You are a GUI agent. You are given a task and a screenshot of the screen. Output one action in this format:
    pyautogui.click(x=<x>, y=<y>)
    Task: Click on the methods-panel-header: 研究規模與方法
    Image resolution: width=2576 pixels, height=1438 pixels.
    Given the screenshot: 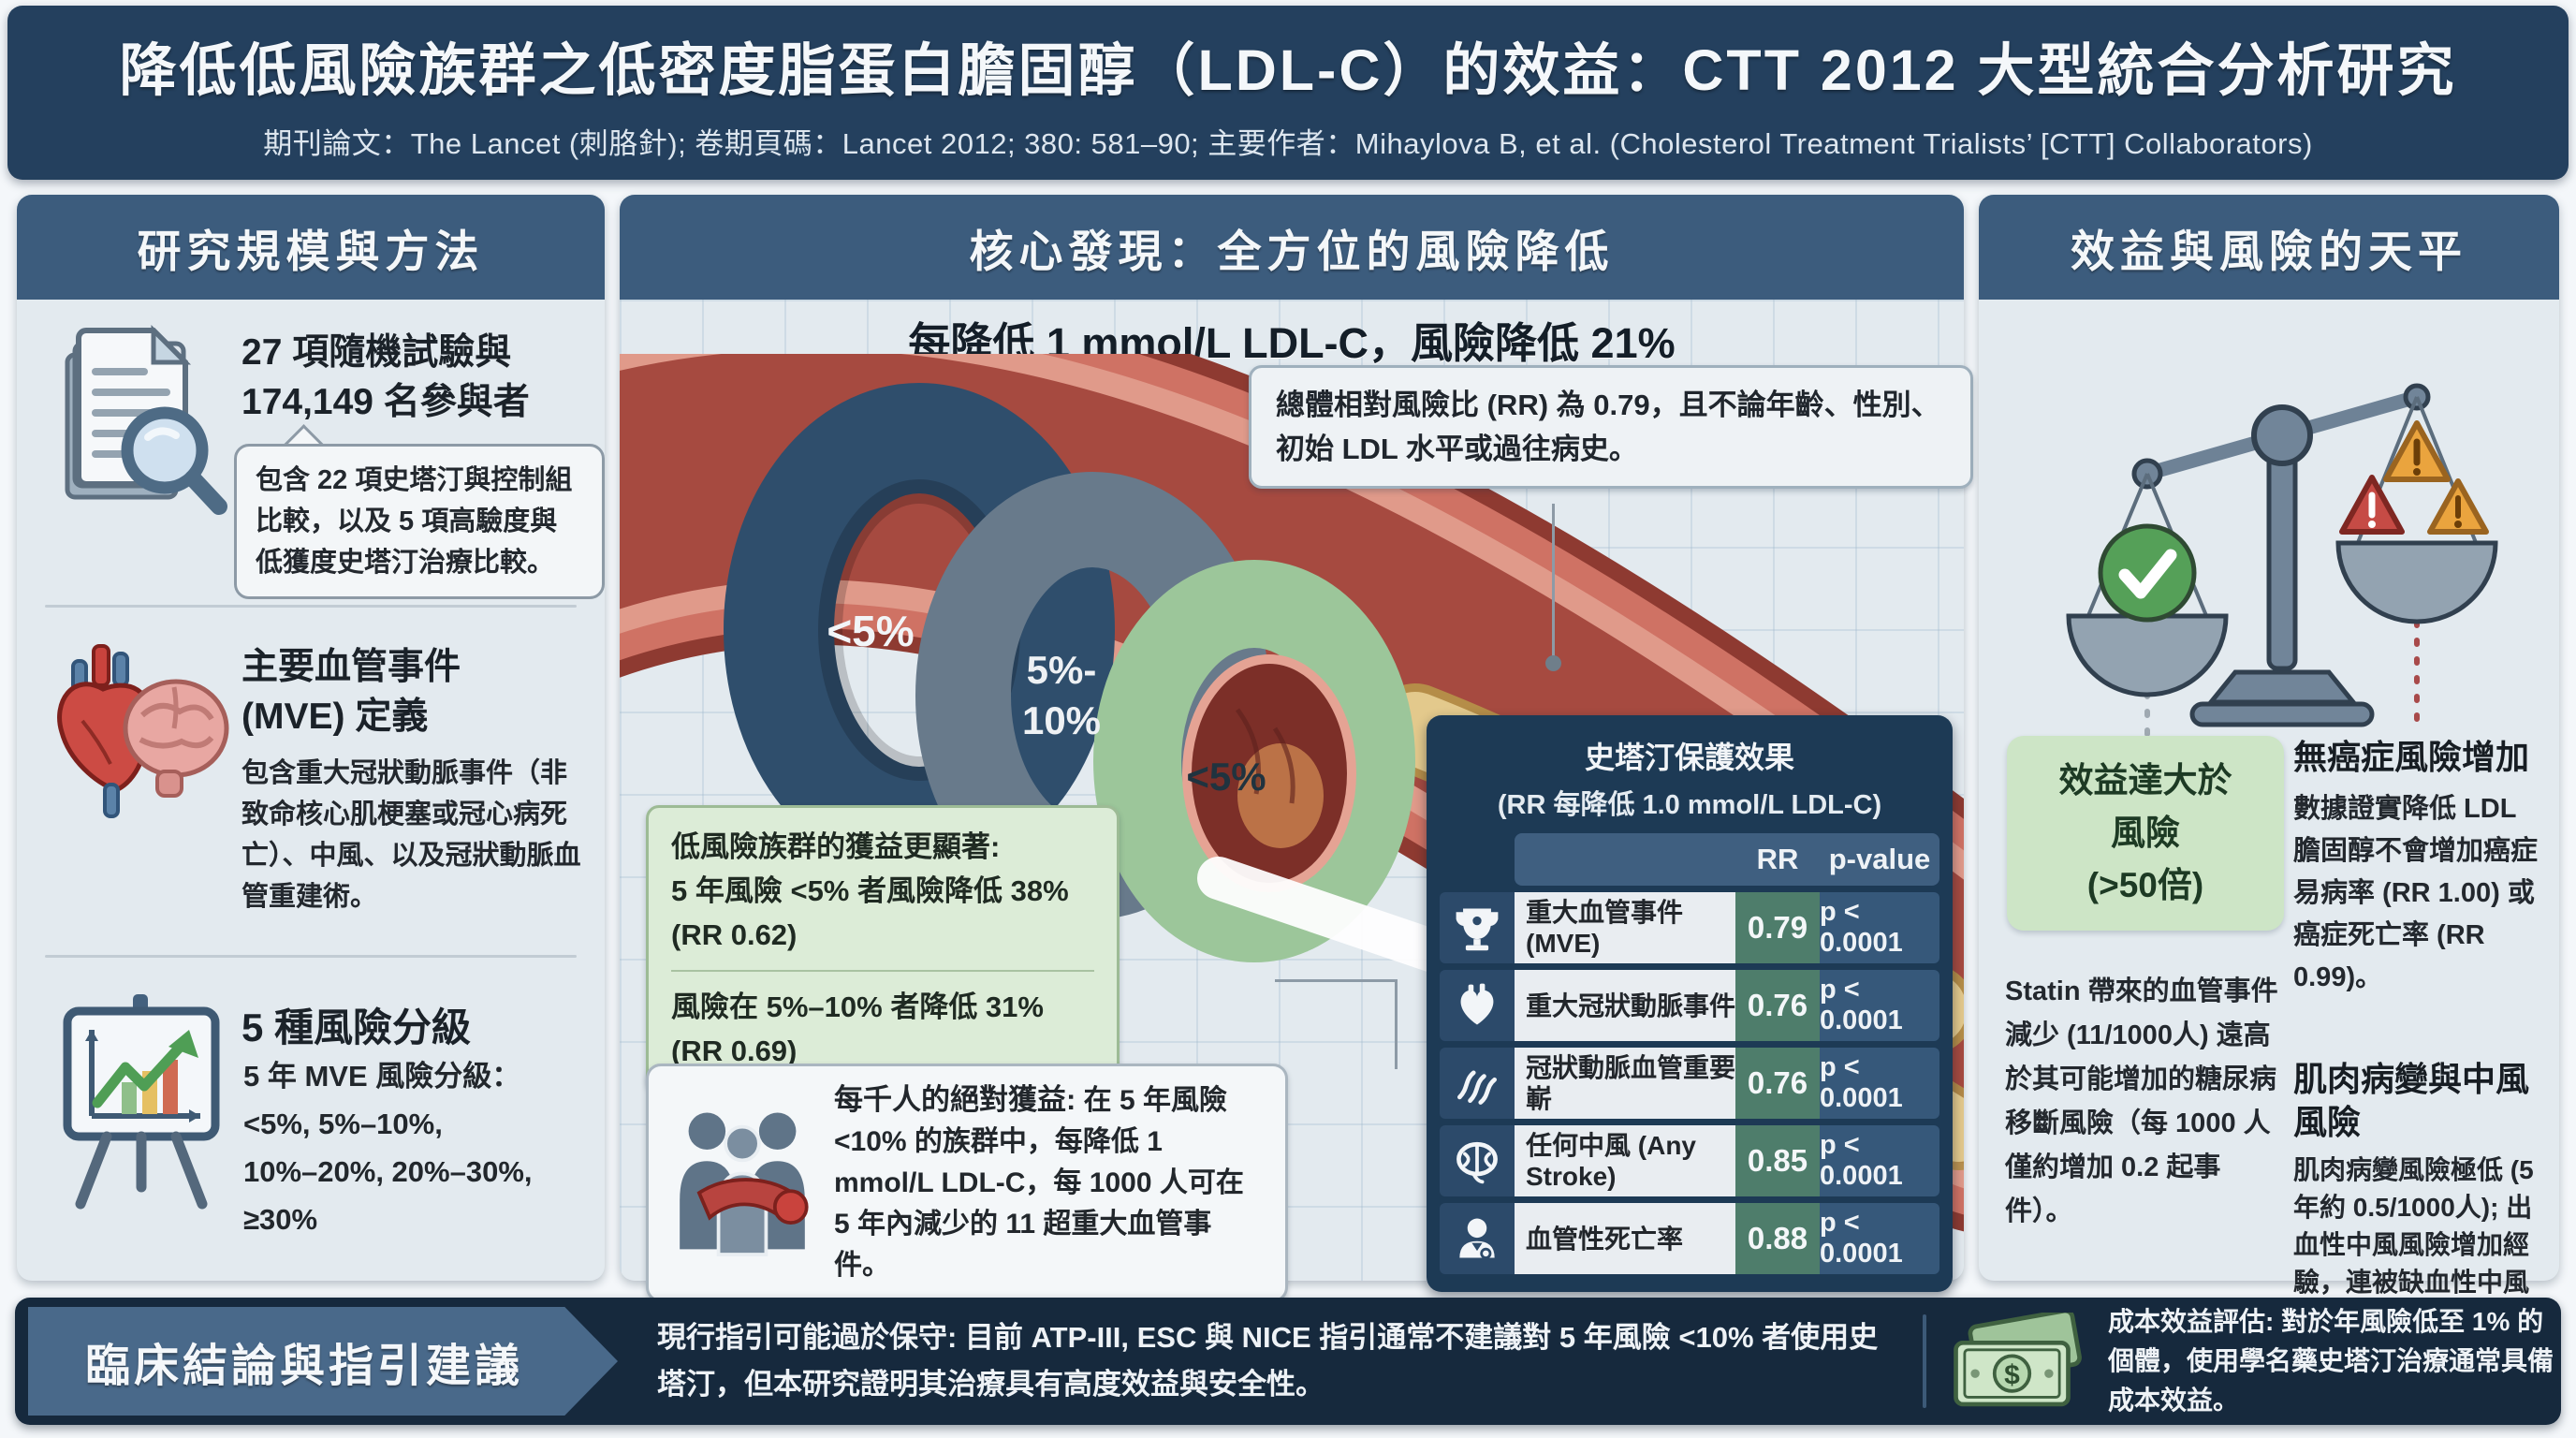 What is the action you would take?
    pyautogui.click(x=311, y=247)
    